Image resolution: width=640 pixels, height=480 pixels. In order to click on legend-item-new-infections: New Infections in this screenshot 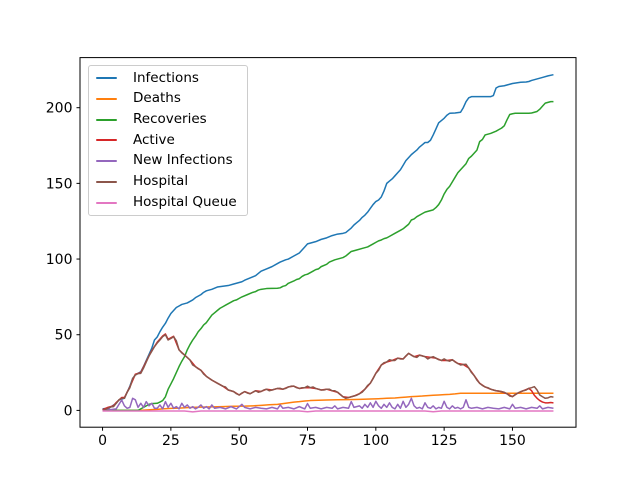, I will do `click(171, 161)`.